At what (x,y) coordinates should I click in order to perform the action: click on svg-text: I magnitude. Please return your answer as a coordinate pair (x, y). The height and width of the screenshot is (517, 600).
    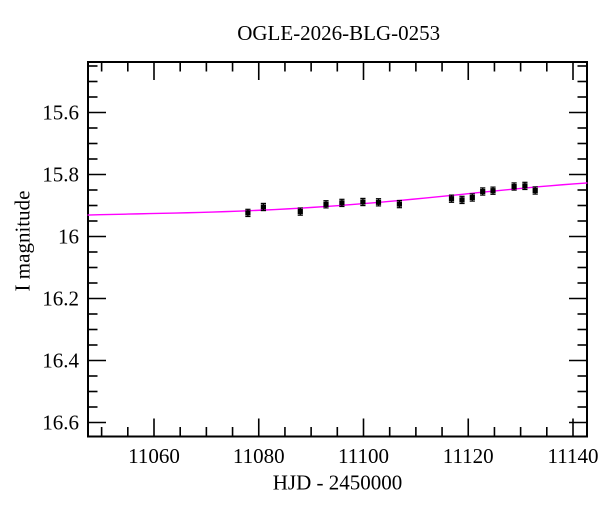
    Looking at the image, I should click on (23, 241).